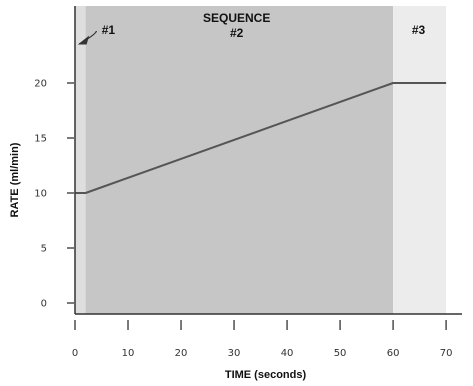  What do you see at coordinates (75, 353) in the screenshot?
I see `x-tick-label: 0` at bounding box center [75, 353].